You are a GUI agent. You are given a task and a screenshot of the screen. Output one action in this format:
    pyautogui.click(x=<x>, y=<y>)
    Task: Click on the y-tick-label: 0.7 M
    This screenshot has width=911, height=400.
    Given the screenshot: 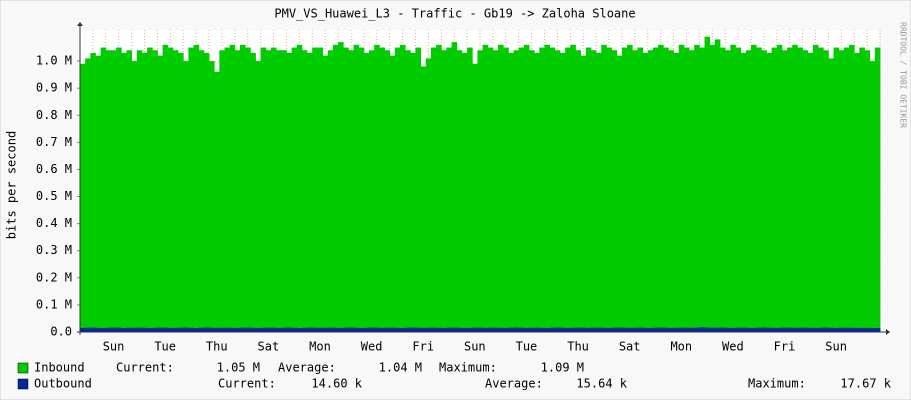 What is the action you would take?
    pyautogui.click(x=54, y=142)
    